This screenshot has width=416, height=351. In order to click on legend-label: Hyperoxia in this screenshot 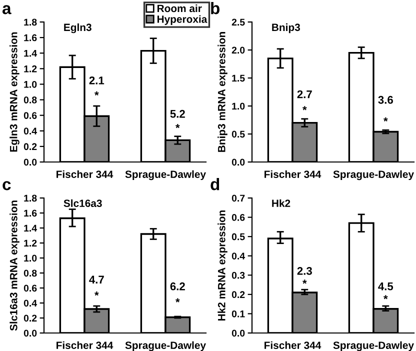, I will do `click(182, 20)`.